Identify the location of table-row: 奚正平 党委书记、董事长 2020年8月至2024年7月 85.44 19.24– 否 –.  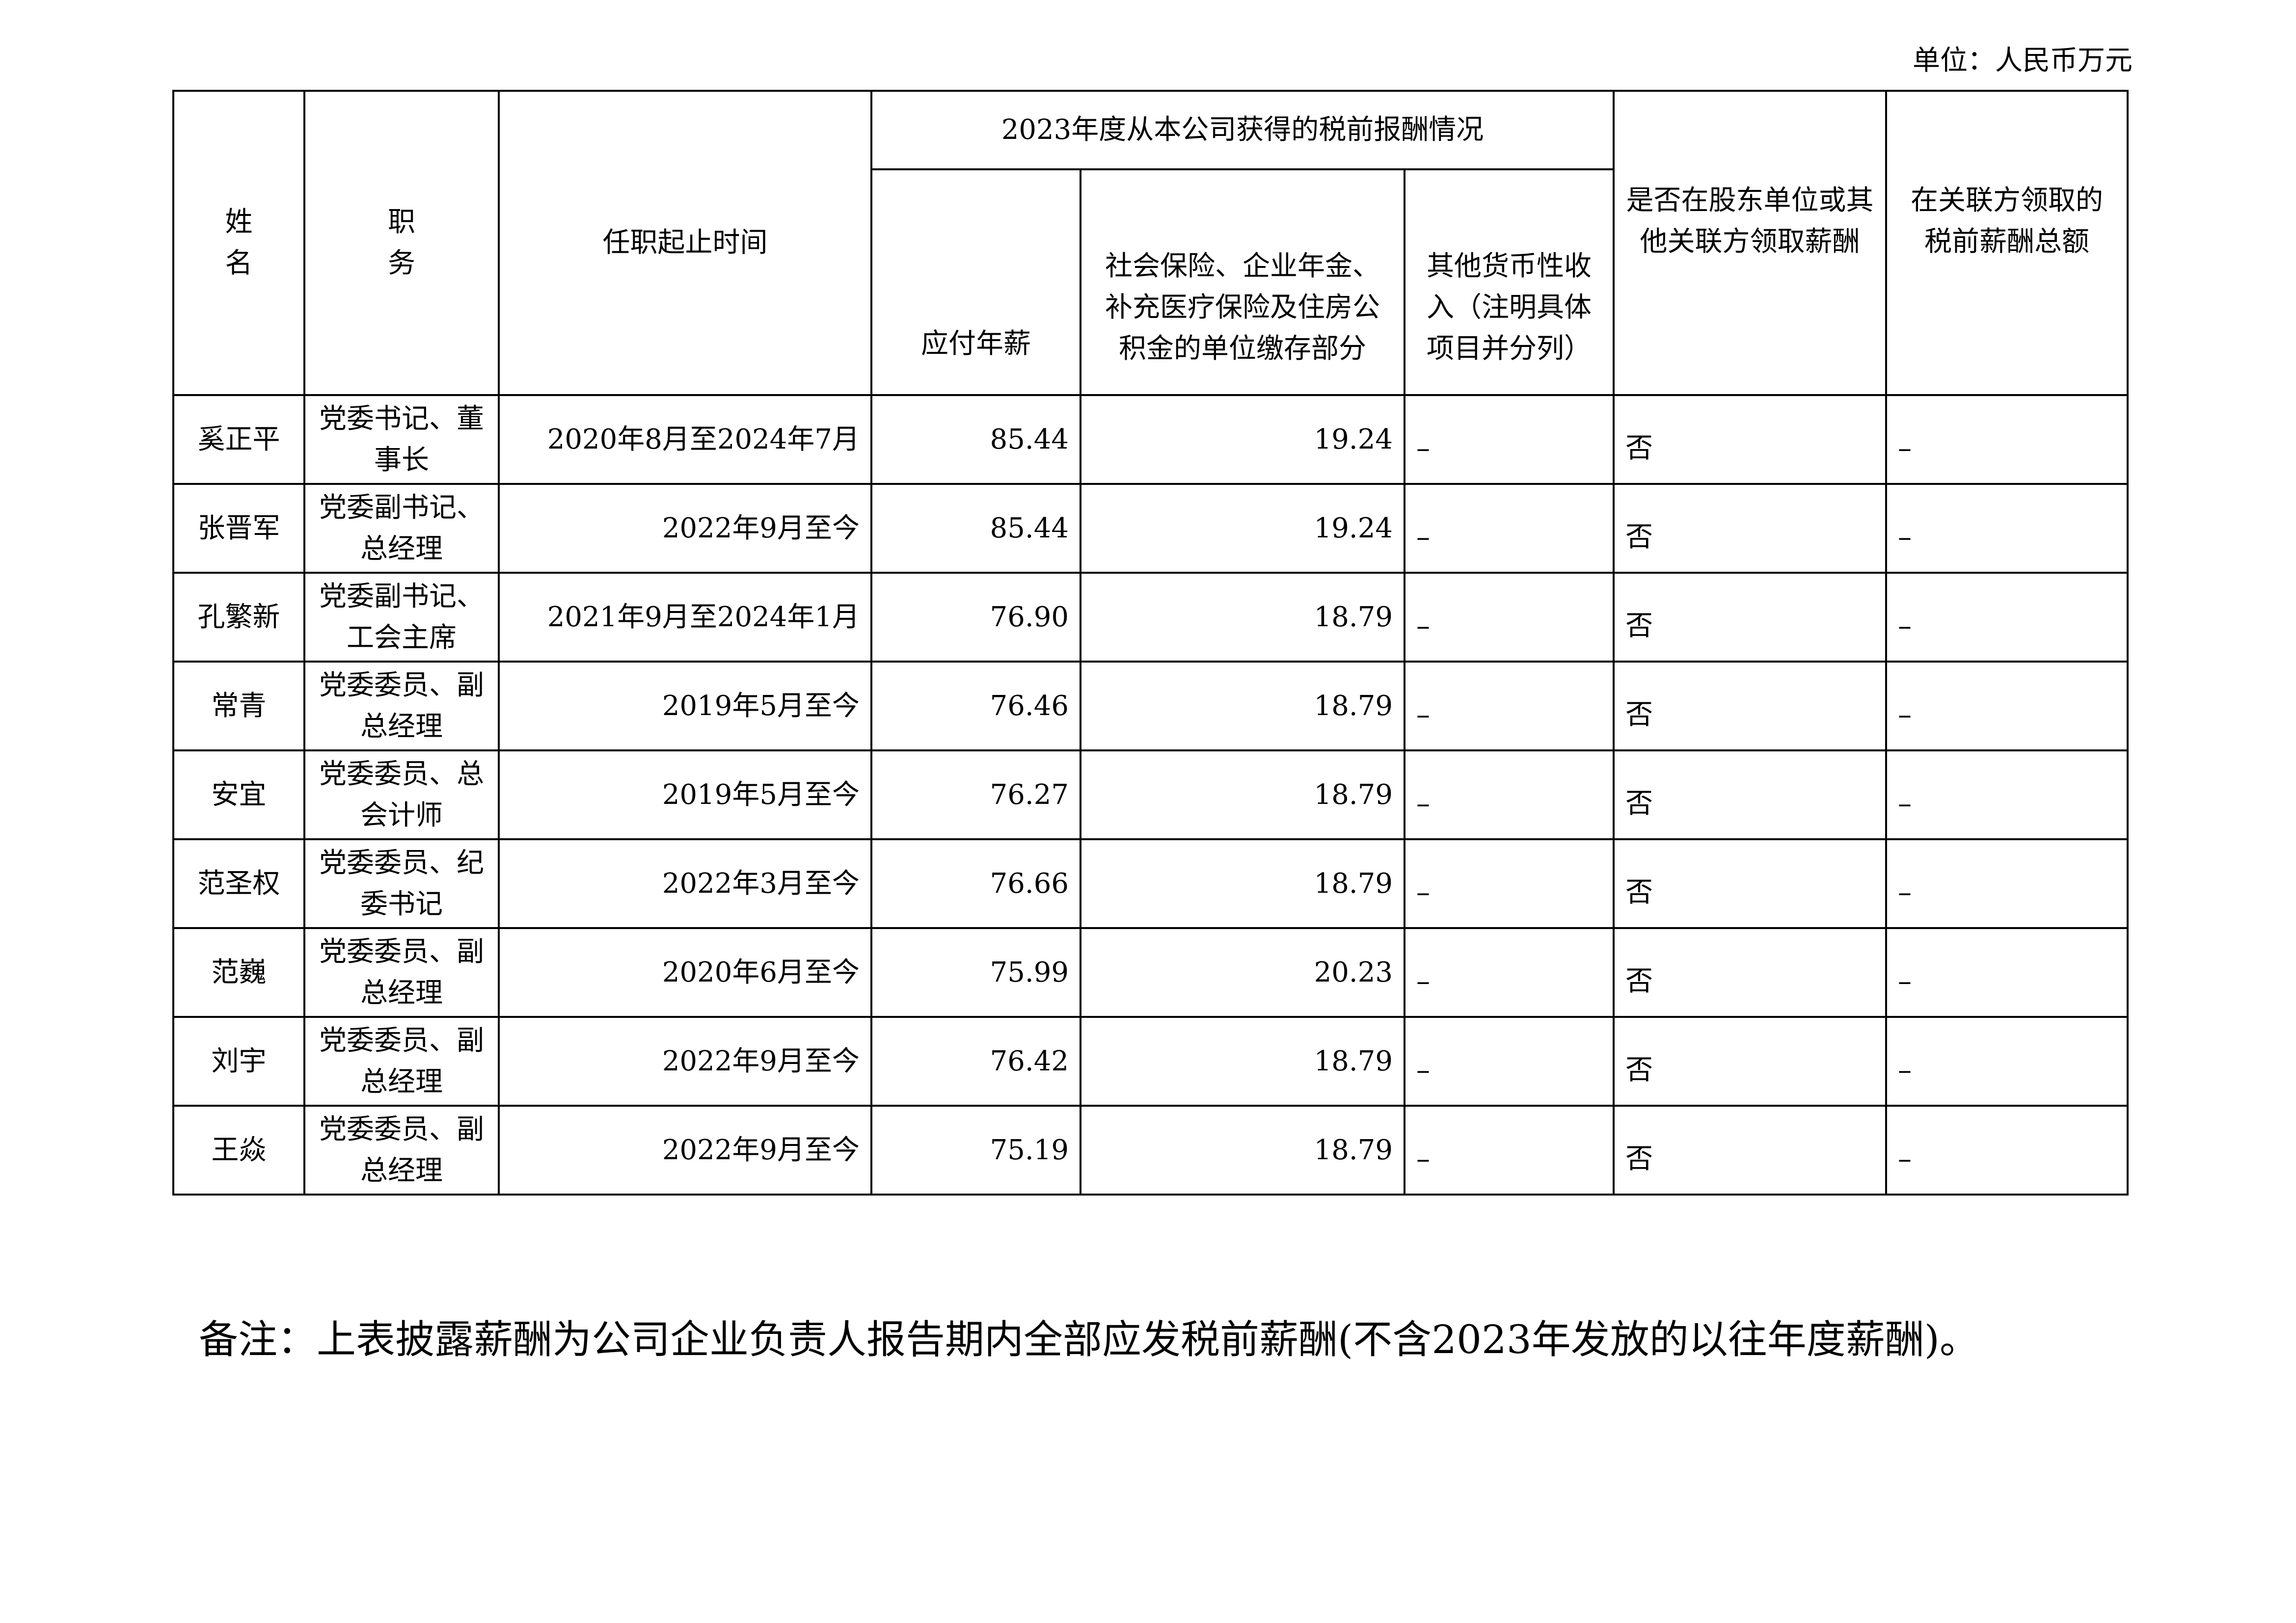
(1150, 439).